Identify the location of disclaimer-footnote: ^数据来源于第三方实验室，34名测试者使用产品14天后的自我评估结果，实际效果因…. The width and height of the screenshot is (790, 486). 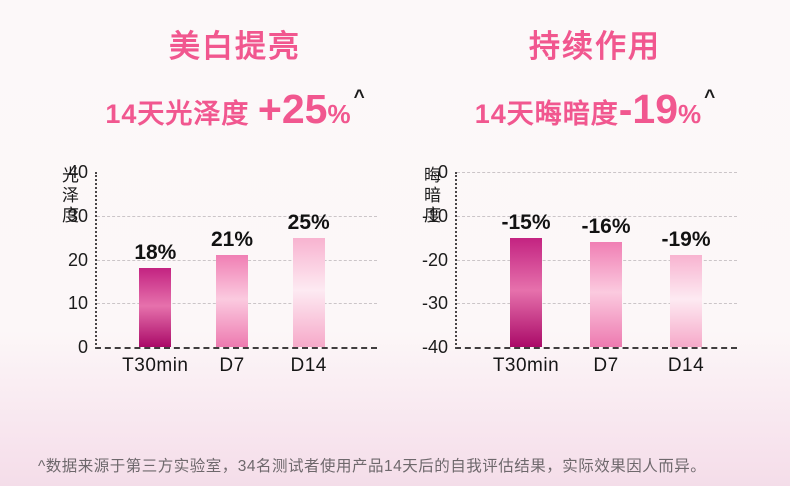
(372, 466).